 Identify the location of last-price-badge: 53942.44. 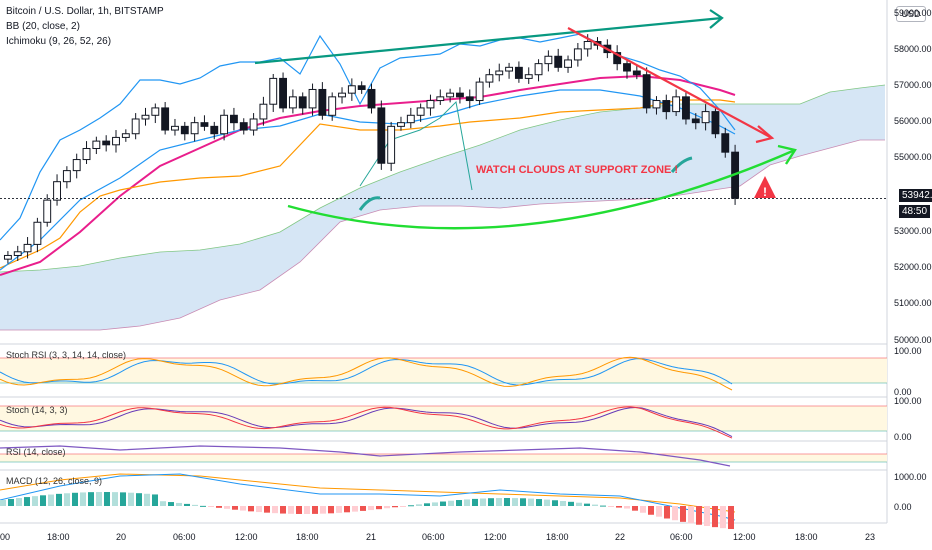
(915, 195).